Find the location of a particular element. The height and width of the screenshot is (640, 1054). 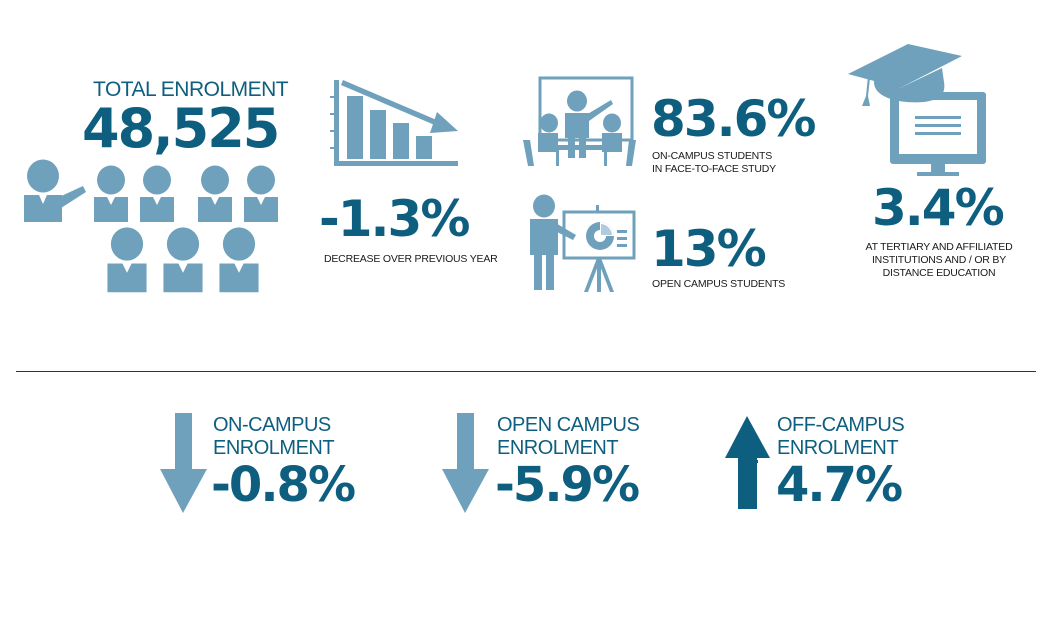

on-campus-enrolment-label-2: ENROLMENT is located at coordinates (274, 448).